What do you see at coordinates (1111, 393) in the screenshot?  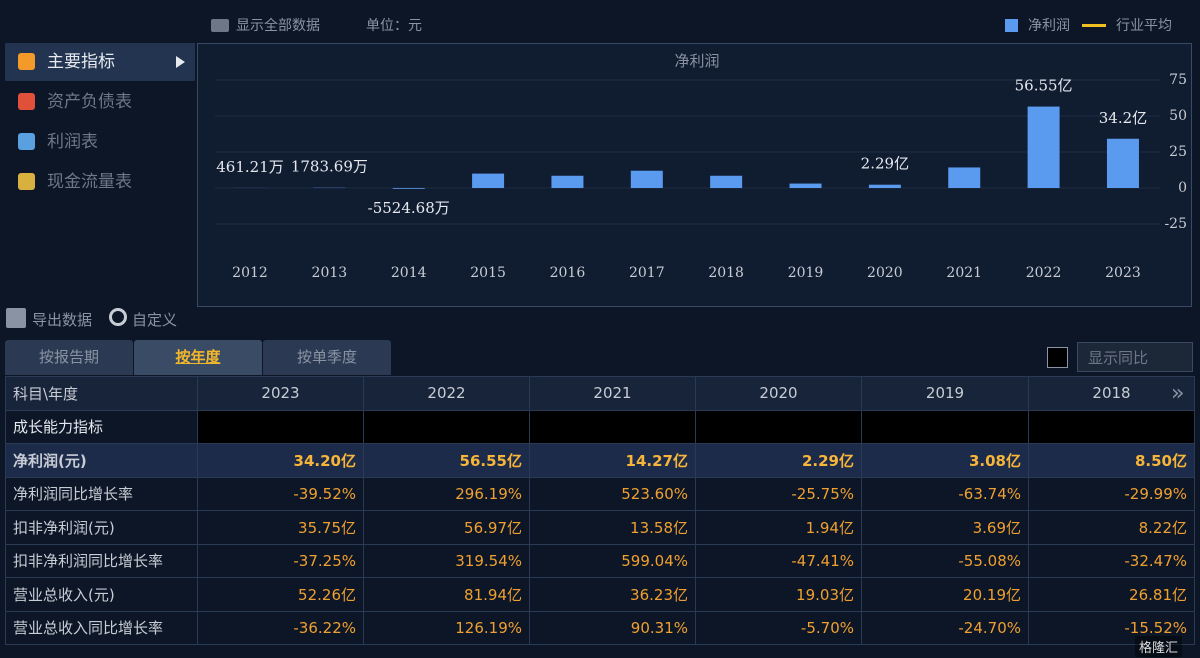 I see `column-header: 2018` at bounding box center [1111, 393].